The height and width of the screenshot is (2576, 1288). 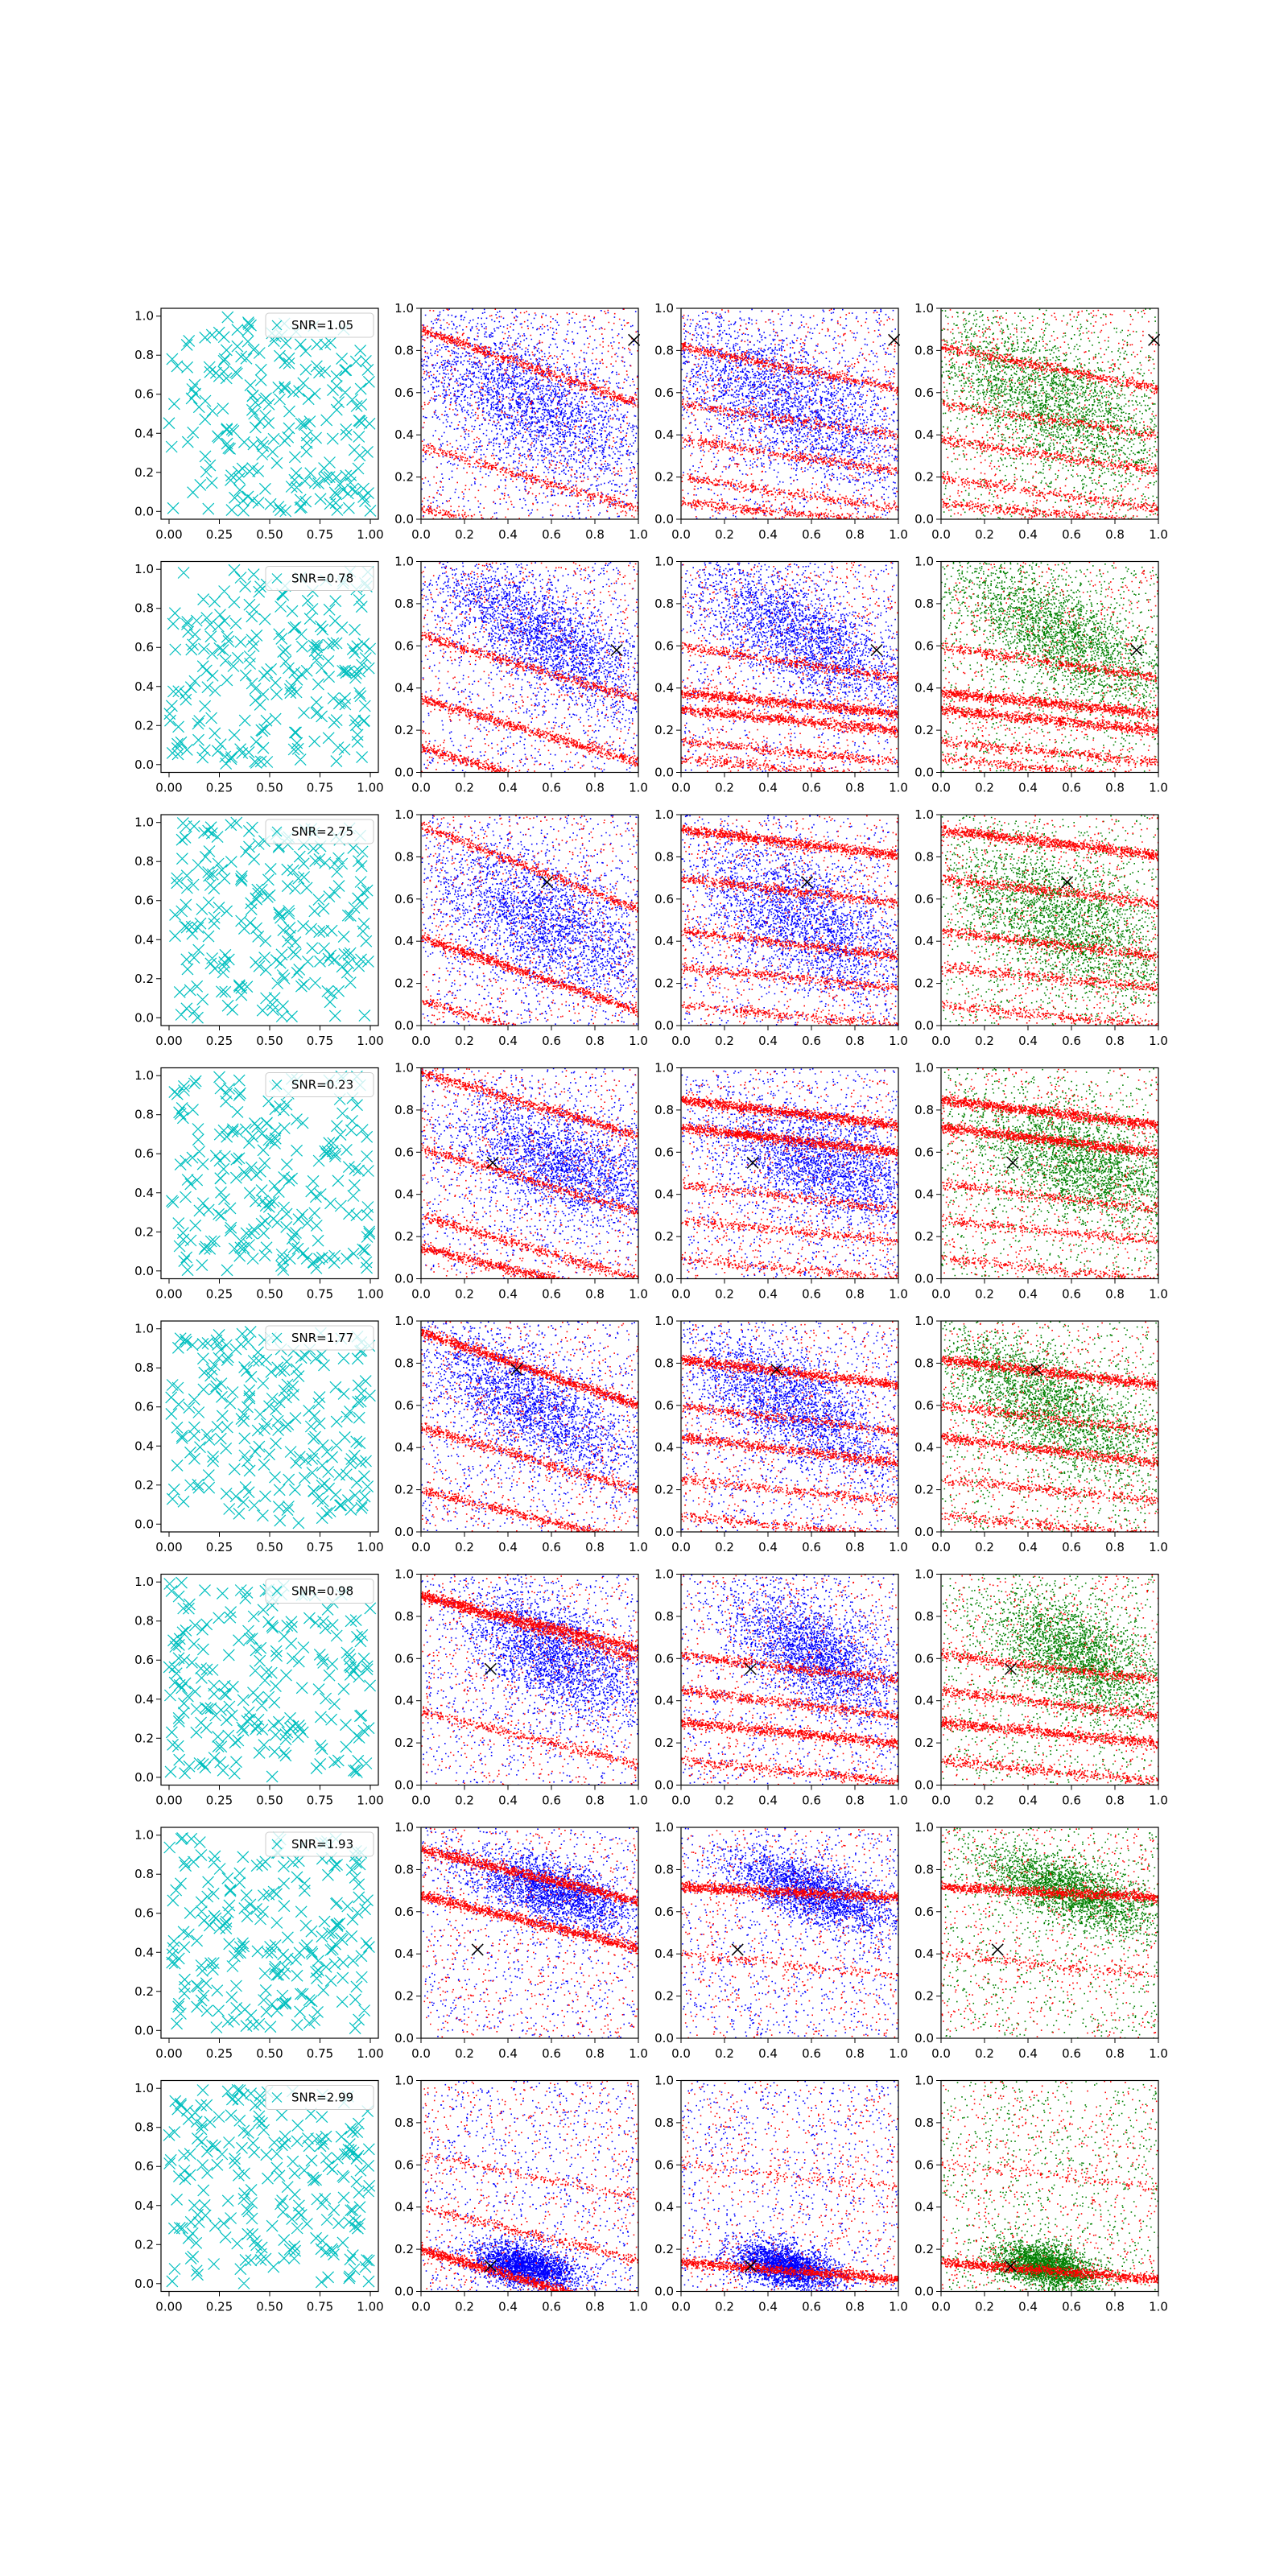 What do you see at coordinates (320, 1547) in the screenshot?
I see `x-tick-label: 0.75` at bounding box center [320, 1547].